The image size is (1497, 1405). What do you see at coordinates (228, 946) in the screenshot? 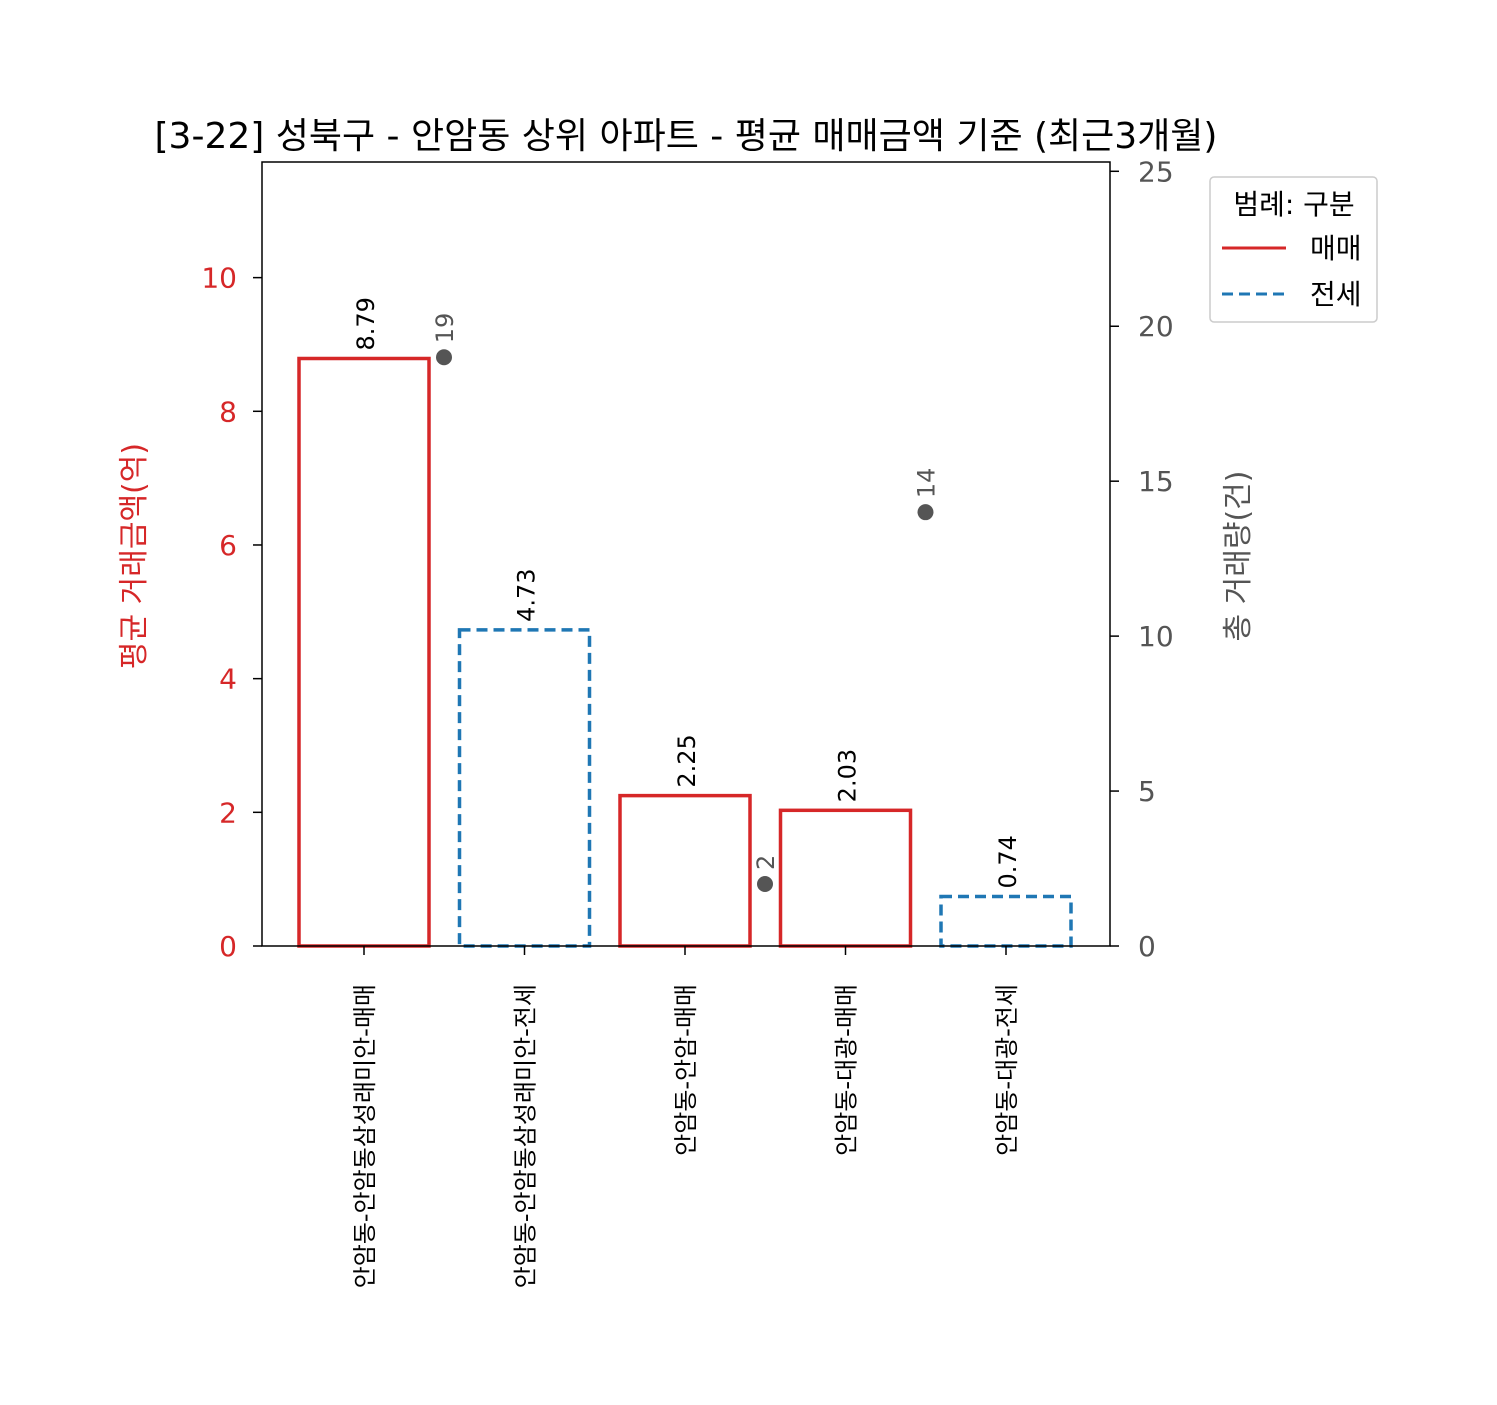
I see `left-tick-label: 0` at bounding box center [228, 946].